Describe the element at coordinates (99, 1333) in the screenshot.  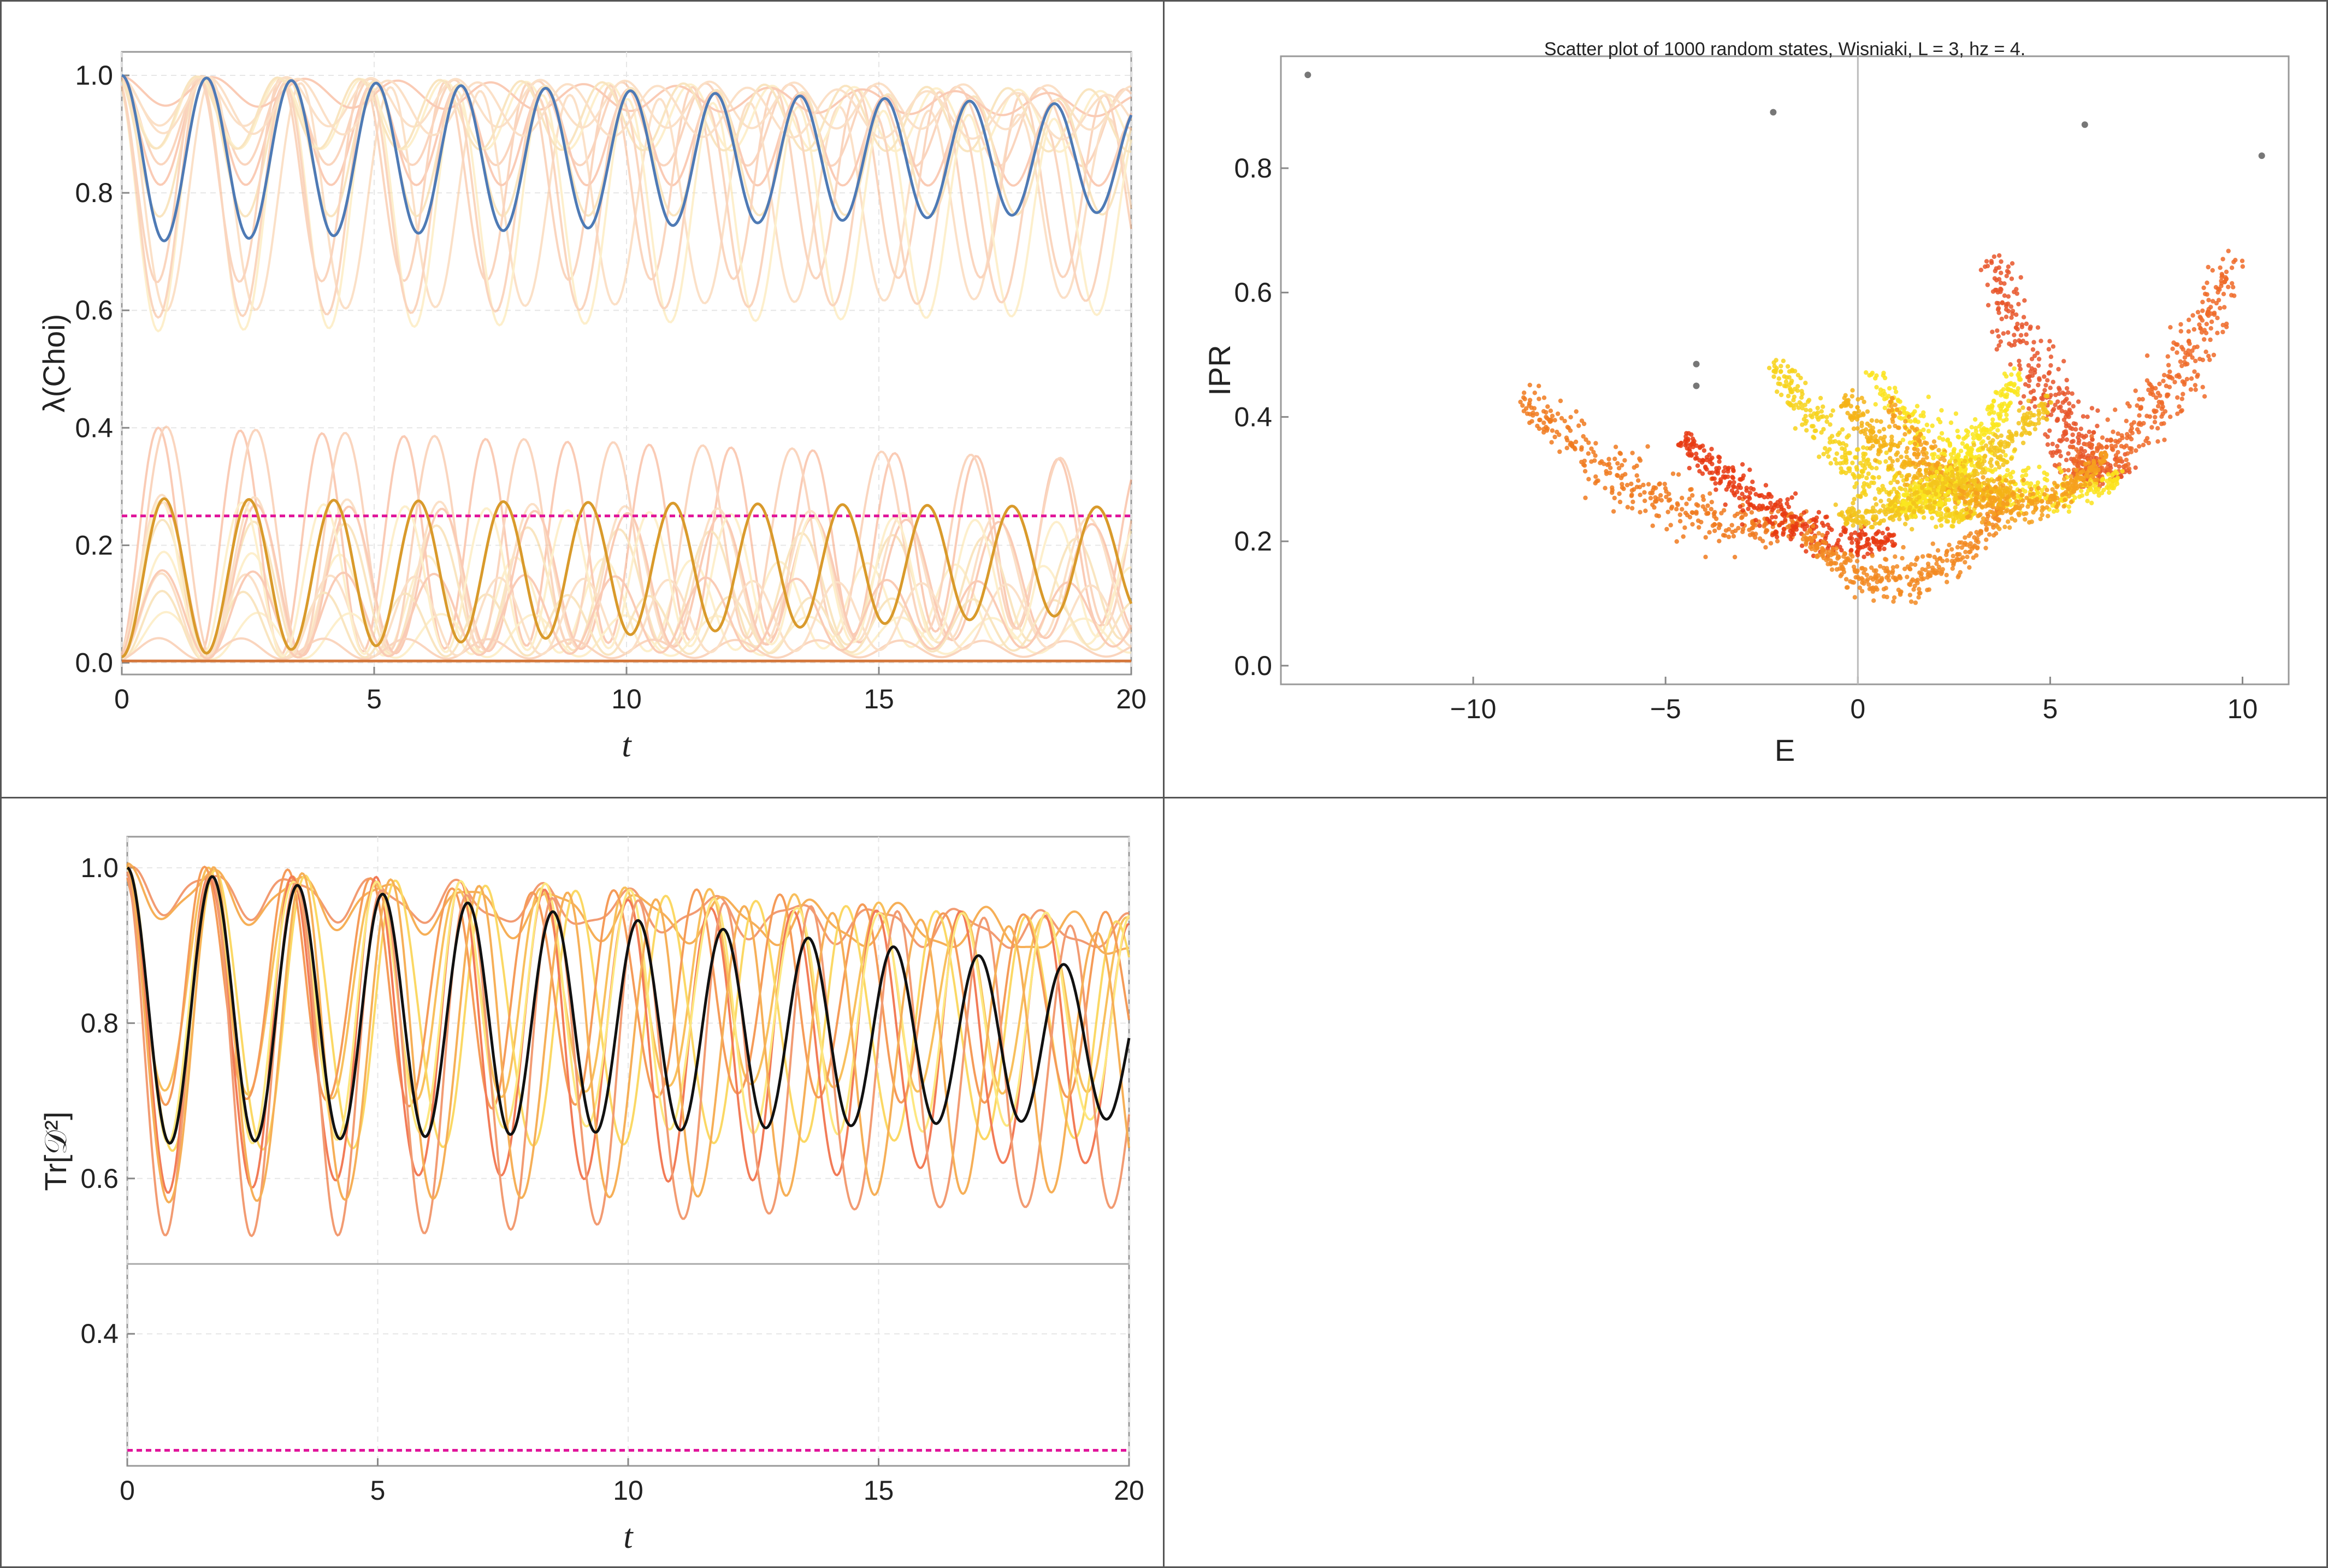
I see `purity-y-tick-label: 0.4` at that location.